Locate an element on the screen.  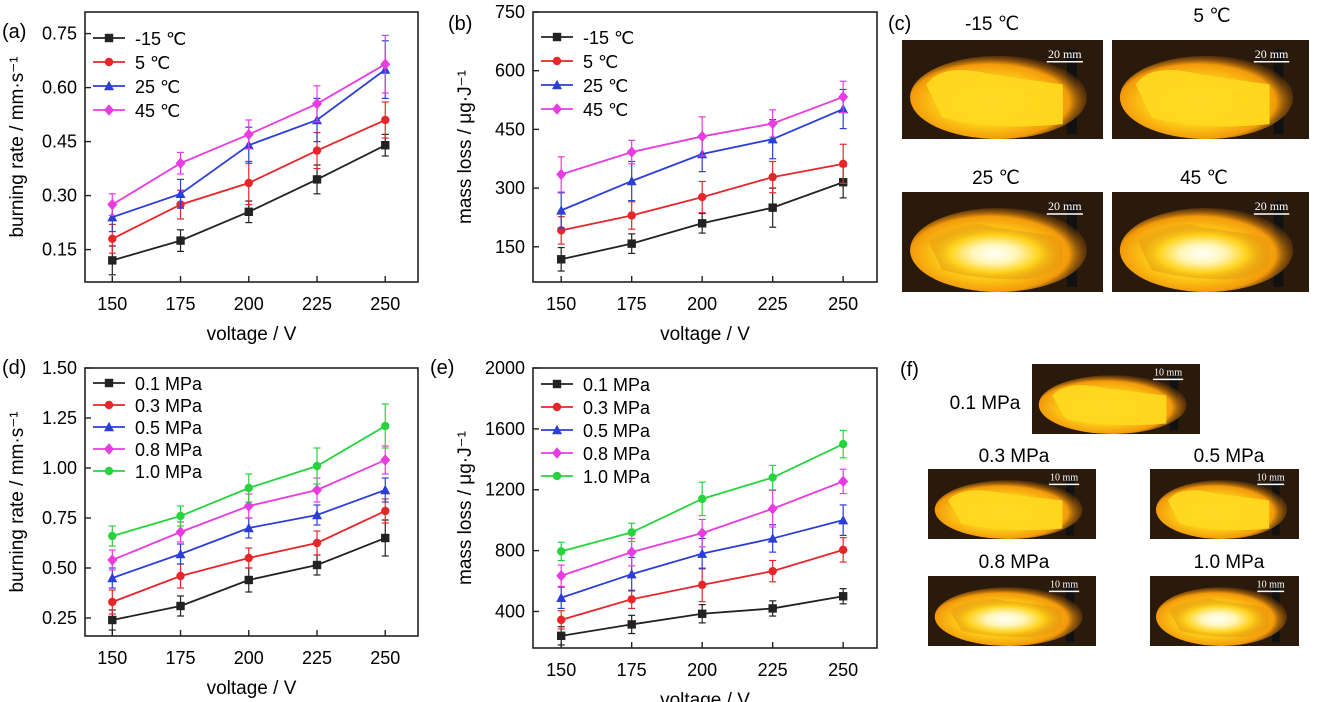
panel-label-c: (c) is located at coordinates (899, 24).